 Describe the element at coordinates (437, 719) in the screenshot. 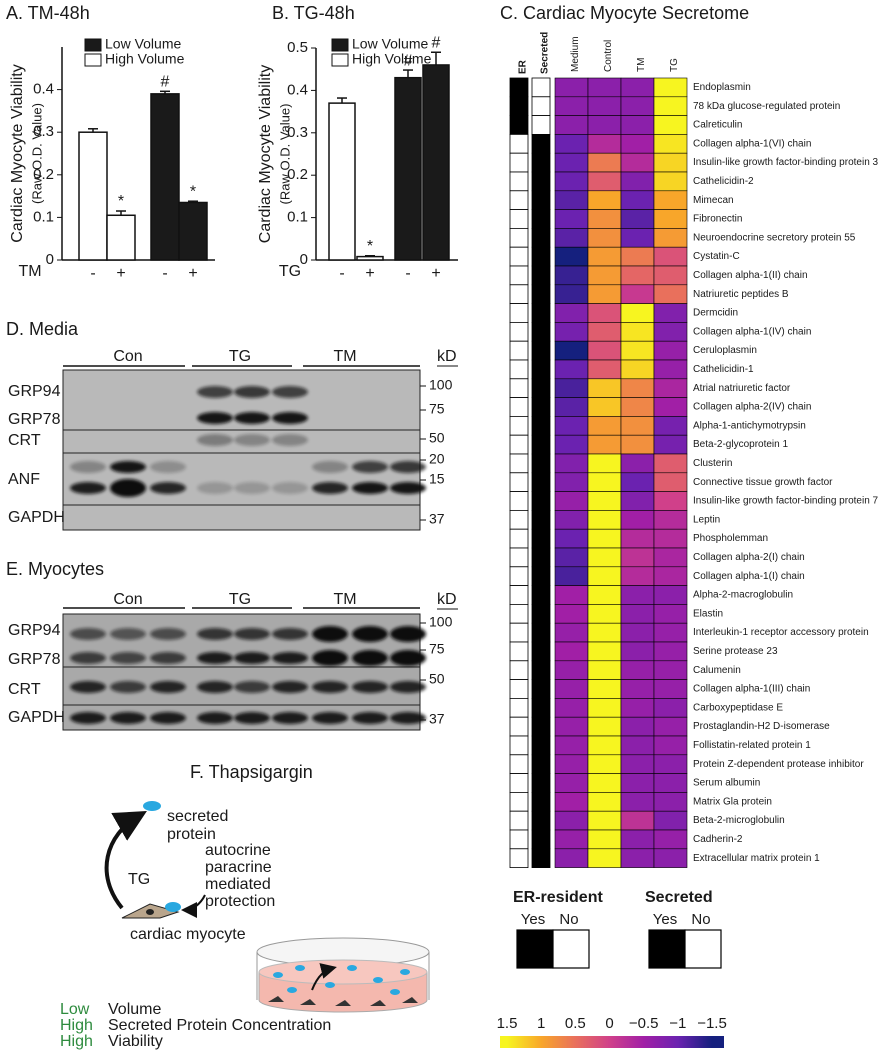

I see `marker-label: 37` at that location.